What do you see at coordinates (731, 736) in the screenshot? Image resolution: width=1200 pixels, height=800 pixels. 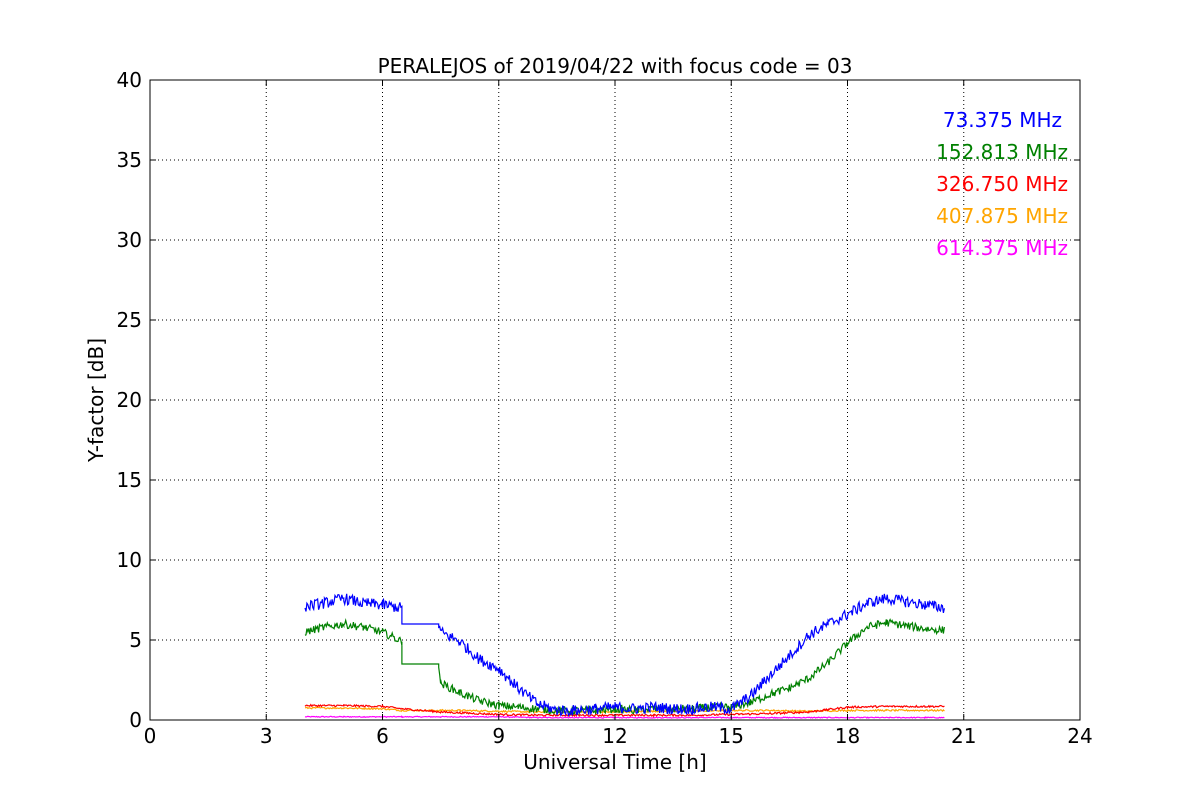 I see `x-tick-label: 15` at bounding box center [731, 736].